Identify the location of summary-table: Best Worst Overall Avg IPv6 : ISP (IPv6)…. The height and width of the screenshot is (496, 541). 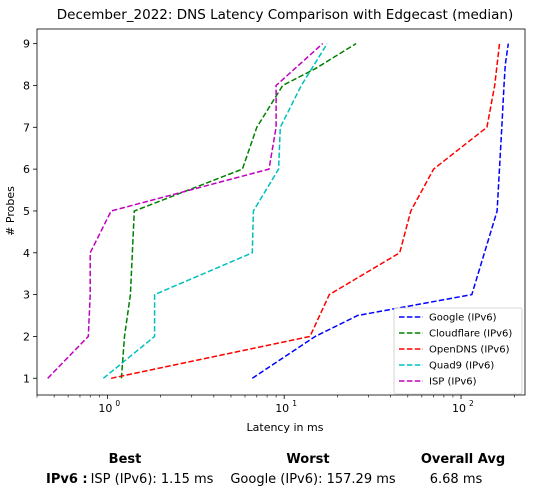
(270, 472).